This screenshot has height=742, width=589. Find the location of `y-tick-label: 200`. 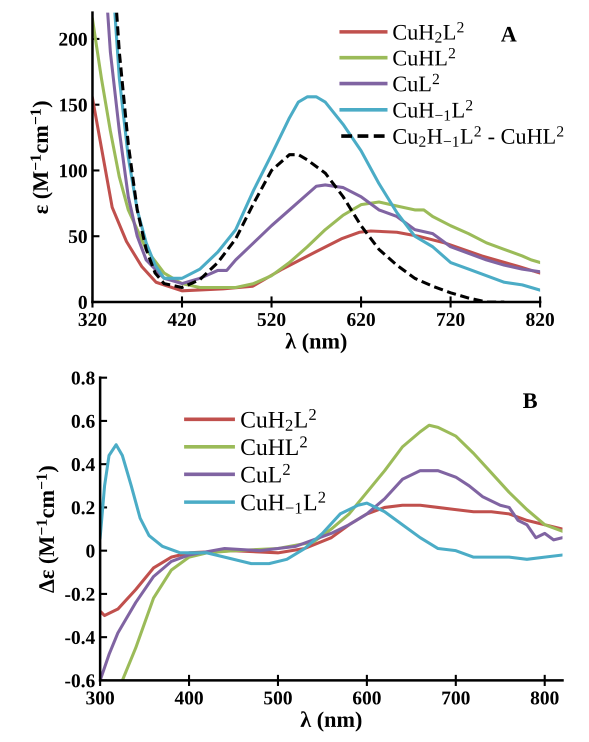

y-tick-label: 200 is located at coordinates (73, 39).